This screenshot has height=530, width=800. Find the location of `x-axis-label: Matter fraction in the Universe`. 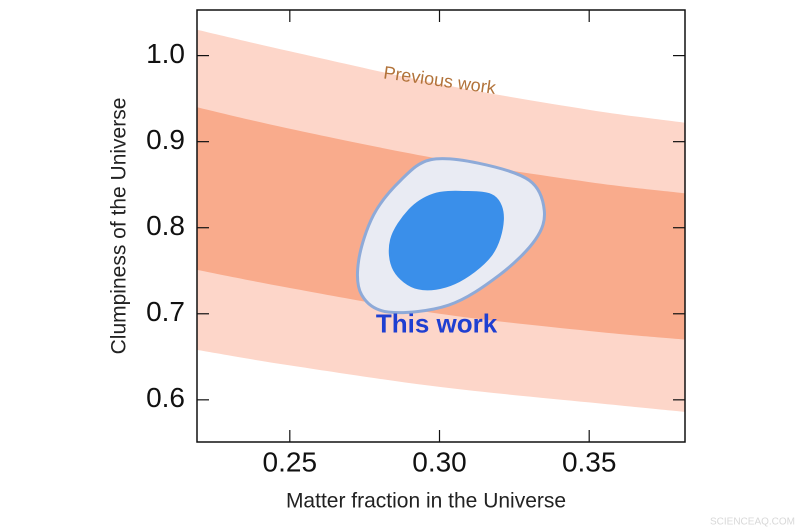

x-axis-label: Matter fraction in the Universe is located at coordinates (426, 501).